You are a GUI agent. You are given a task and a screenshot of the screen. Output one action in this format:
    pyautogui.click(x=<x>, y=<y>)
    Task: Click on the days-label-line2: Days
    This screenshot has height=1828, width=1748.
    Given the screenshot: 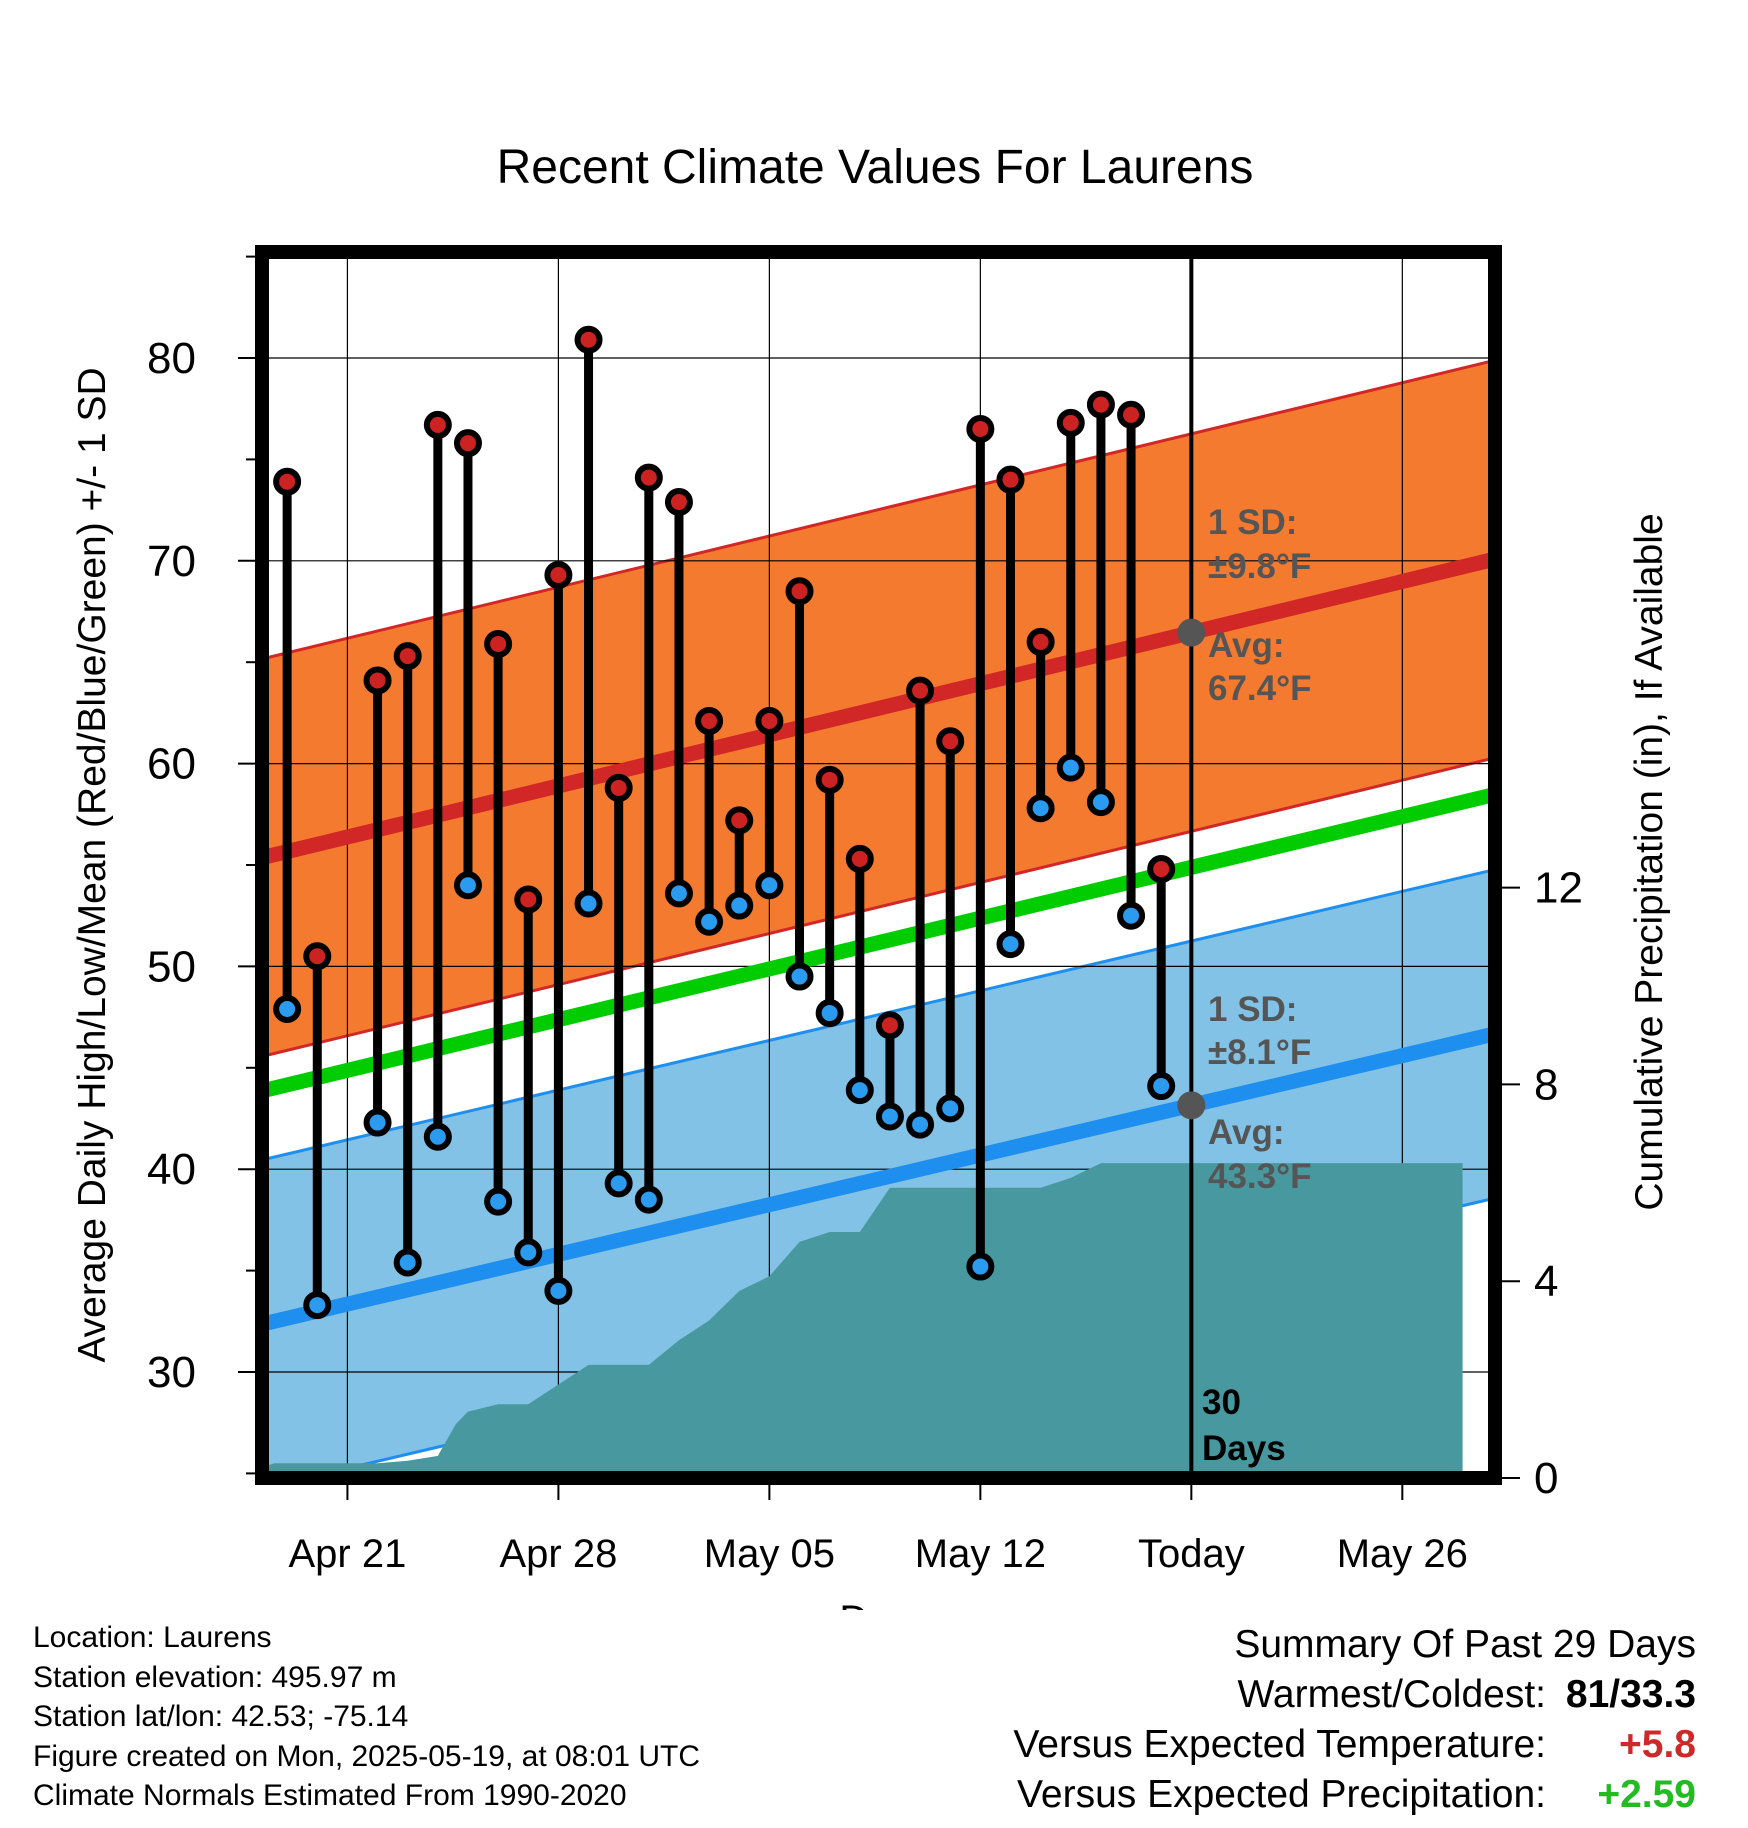 What is the action you would take?
    pyautogui.click(x=1244, y=1448)
    